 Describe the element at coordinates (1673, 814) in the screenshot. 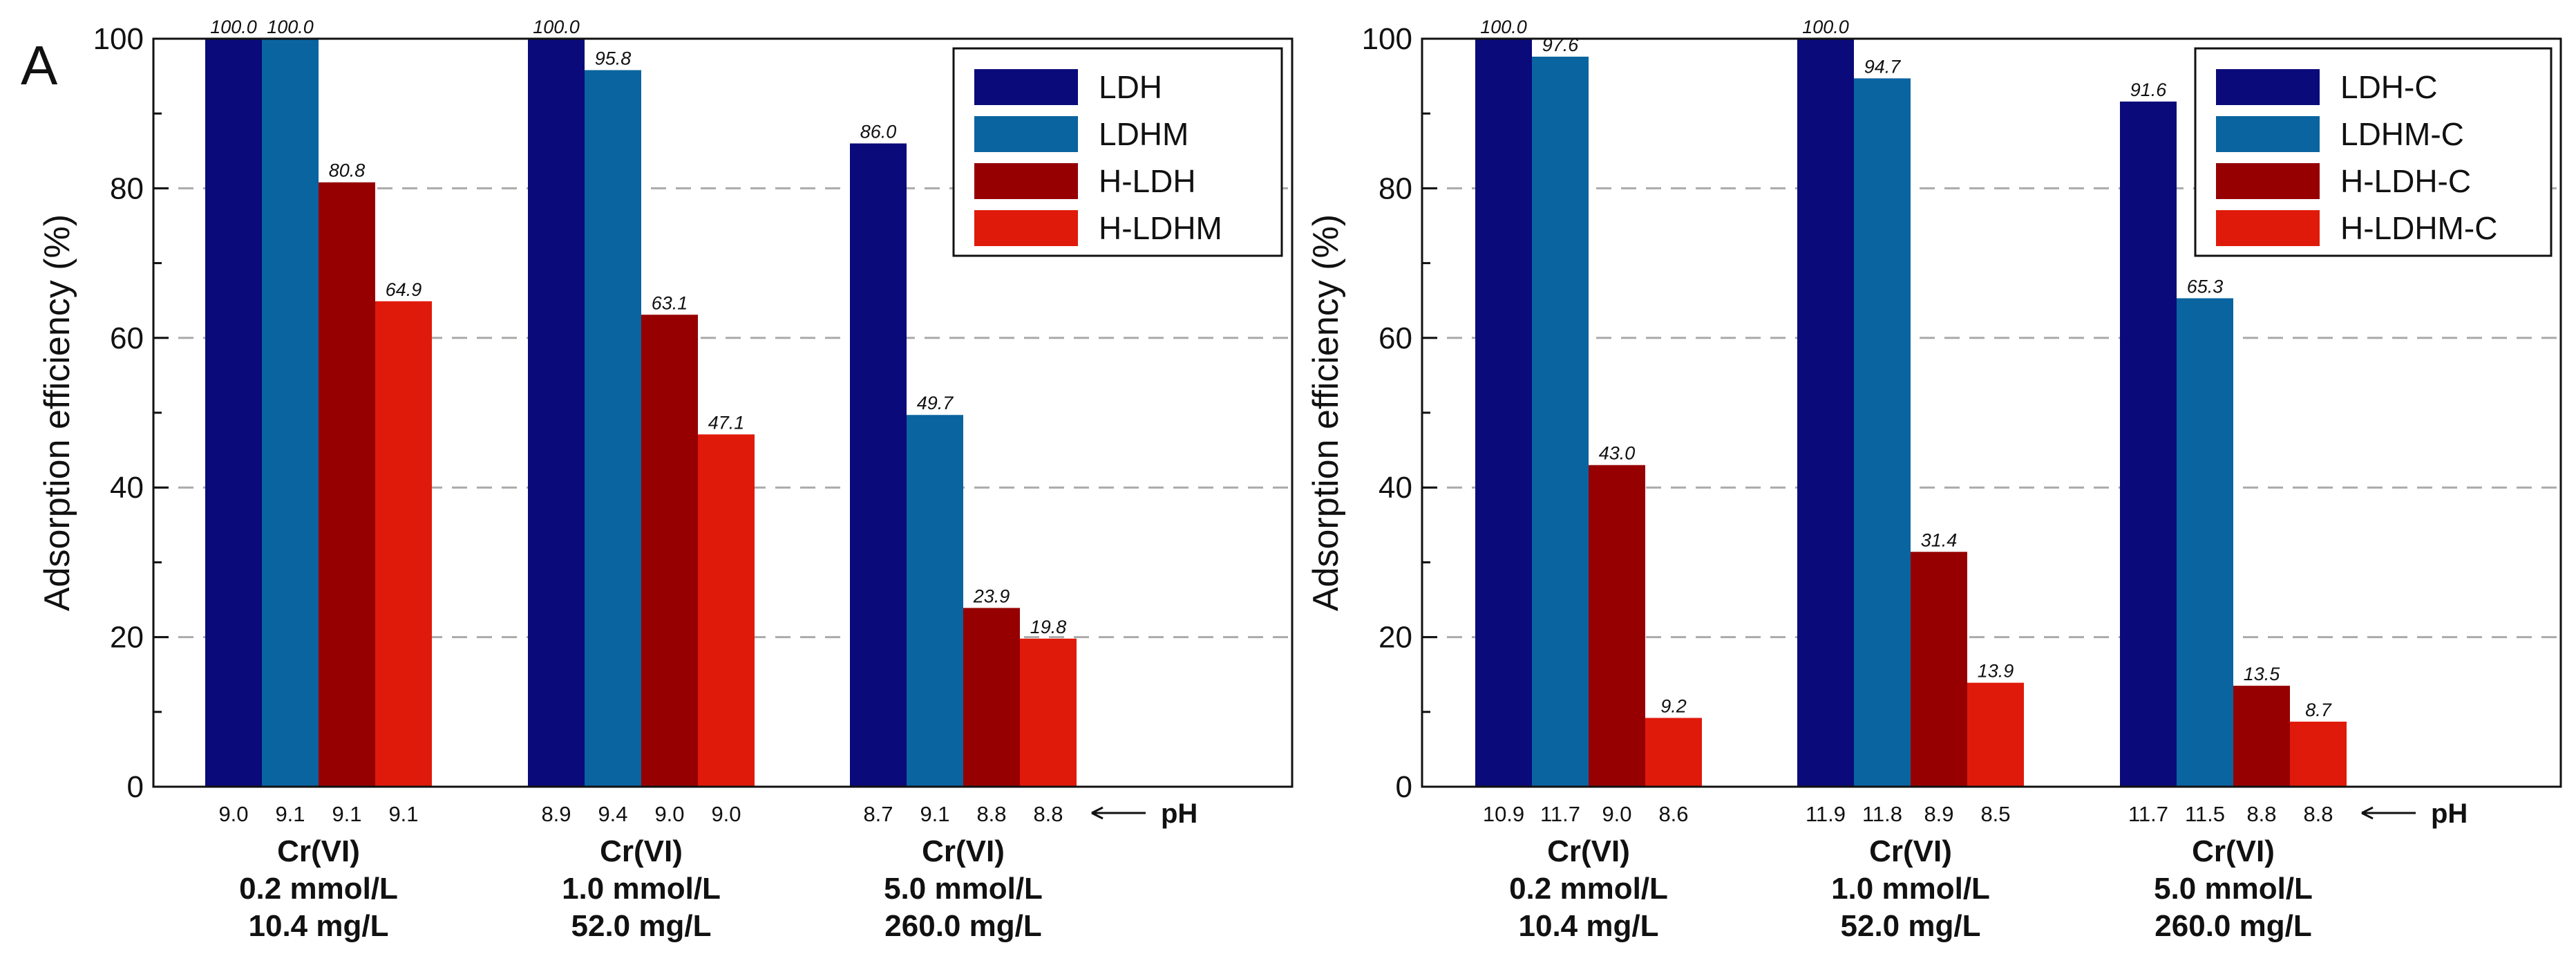

I see `ph-value: 8.6` at that location.